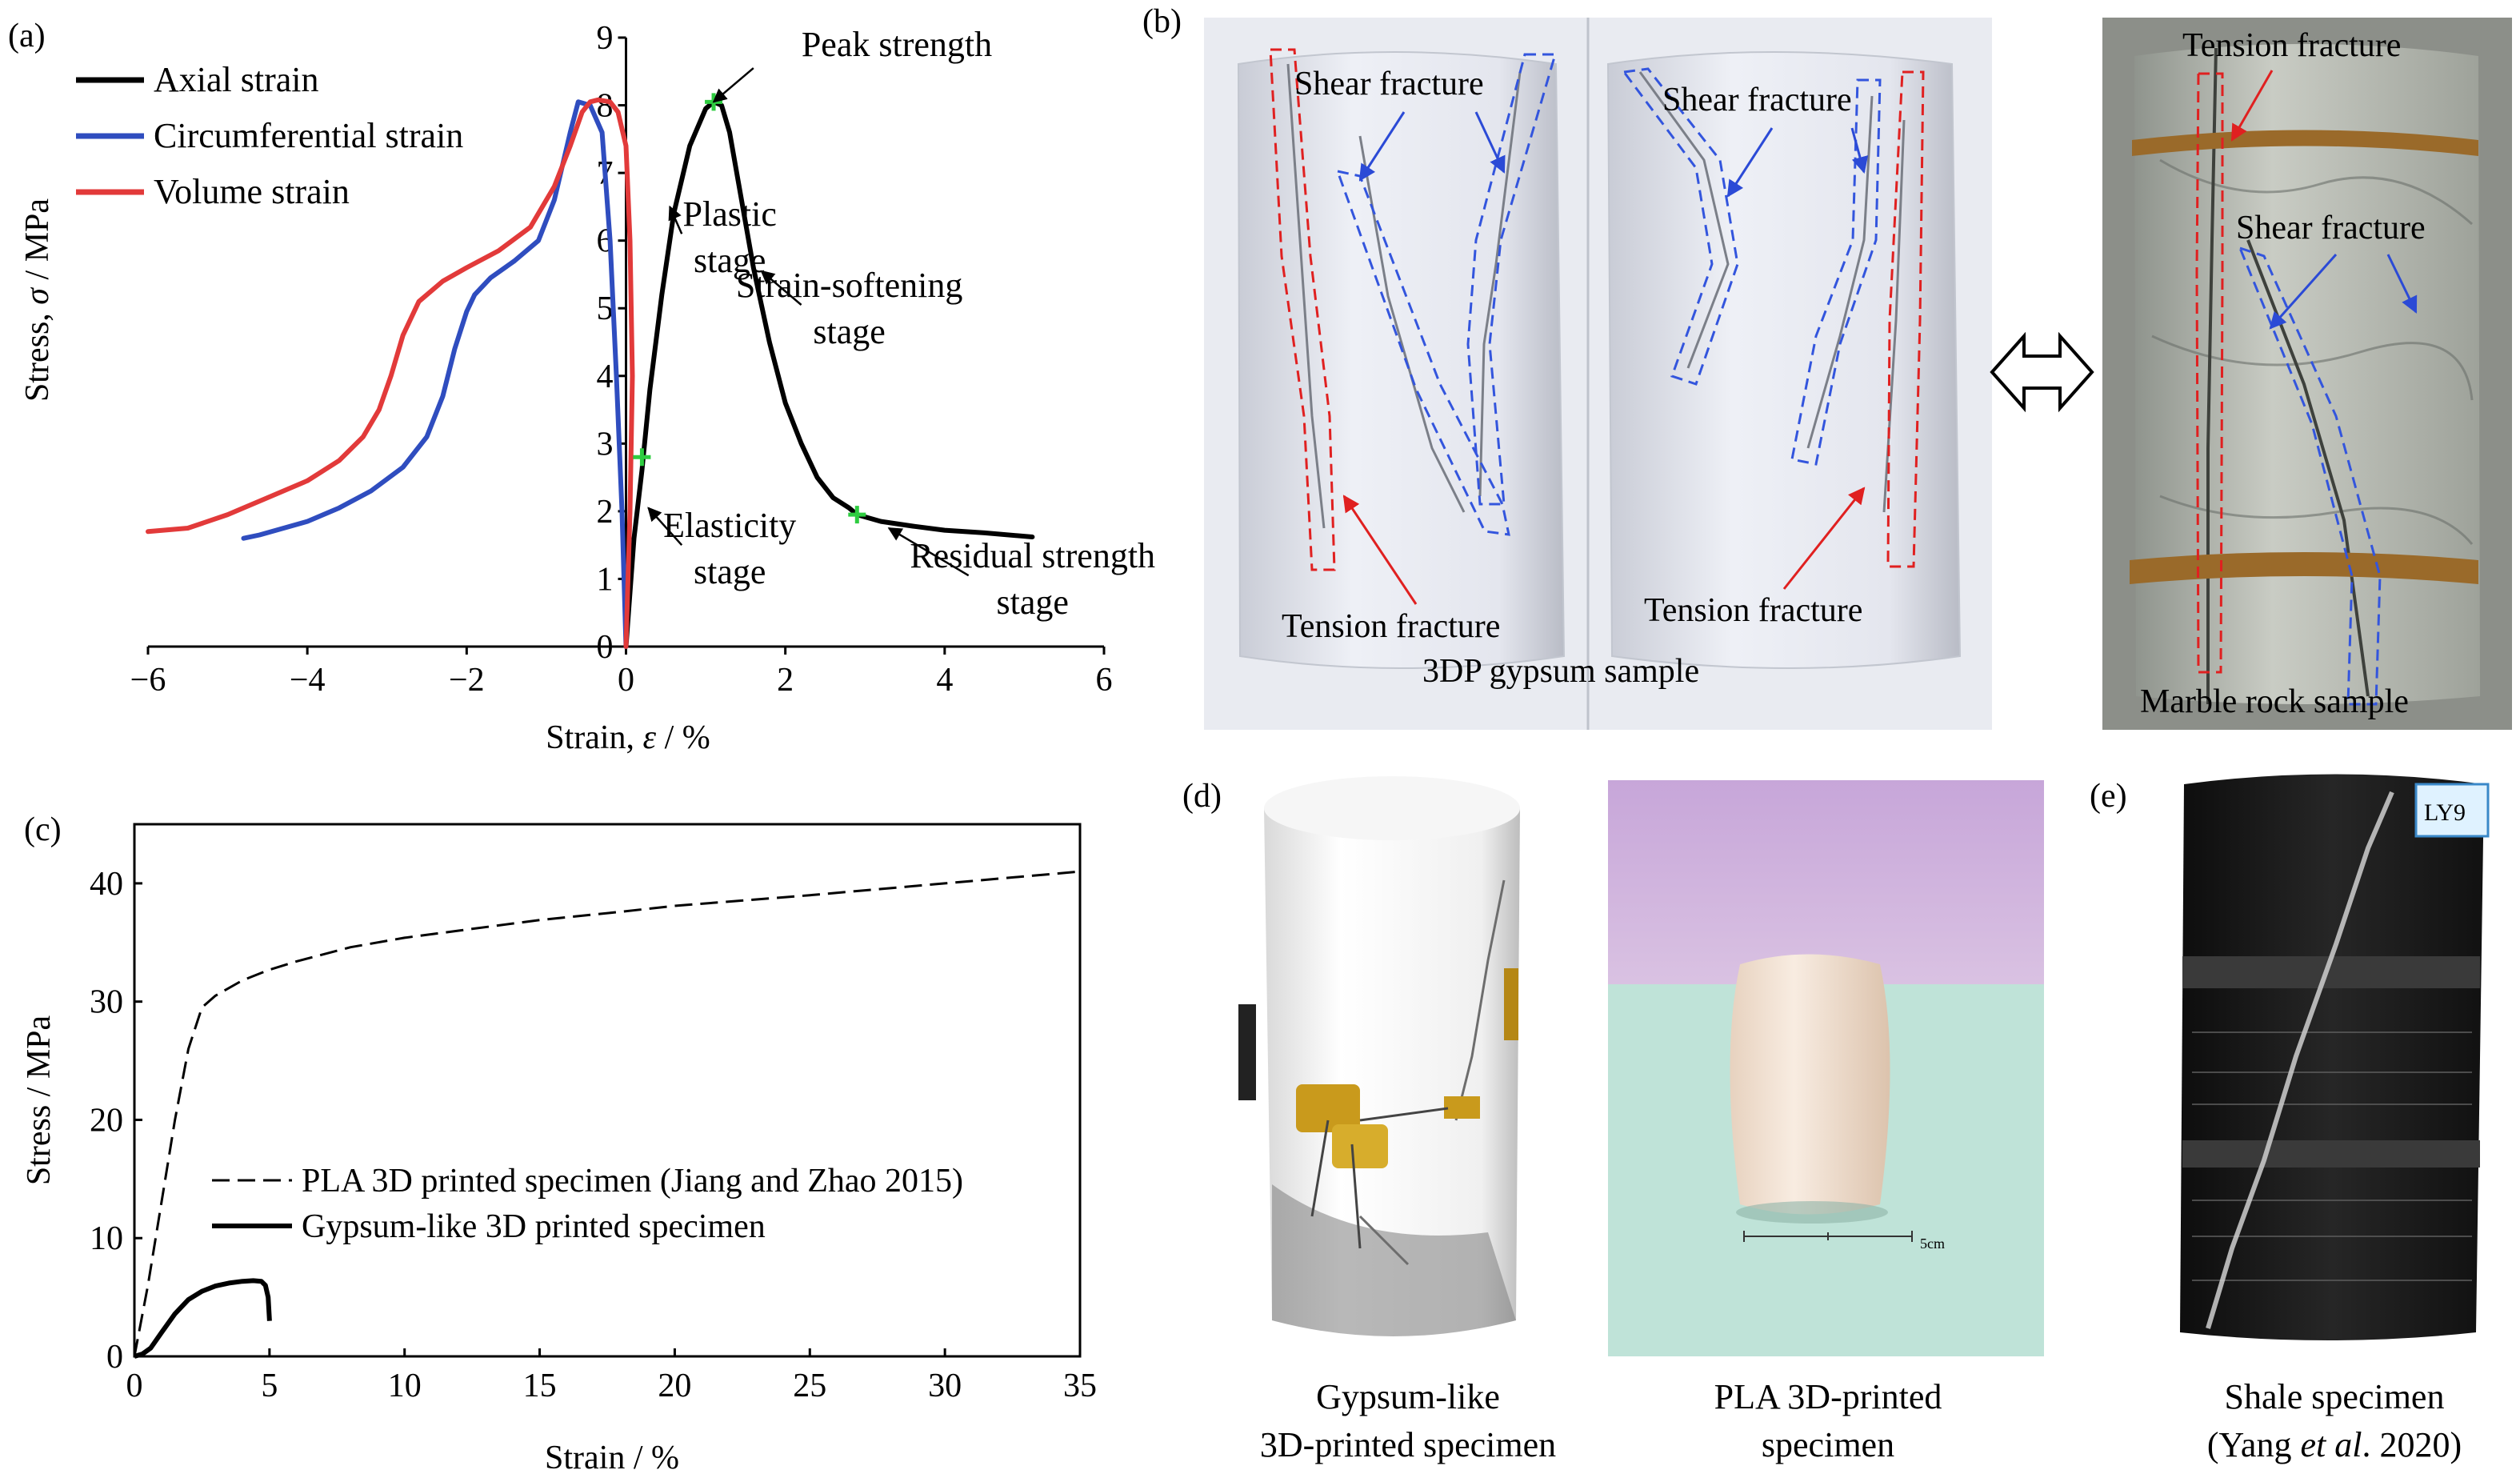 This screenshot has width=2520, height=1482. What do you see at coordinates (148, 680) in the screenshot?
I see `panel-a-x-tick-label: −6` at bounding box center [148, 680].